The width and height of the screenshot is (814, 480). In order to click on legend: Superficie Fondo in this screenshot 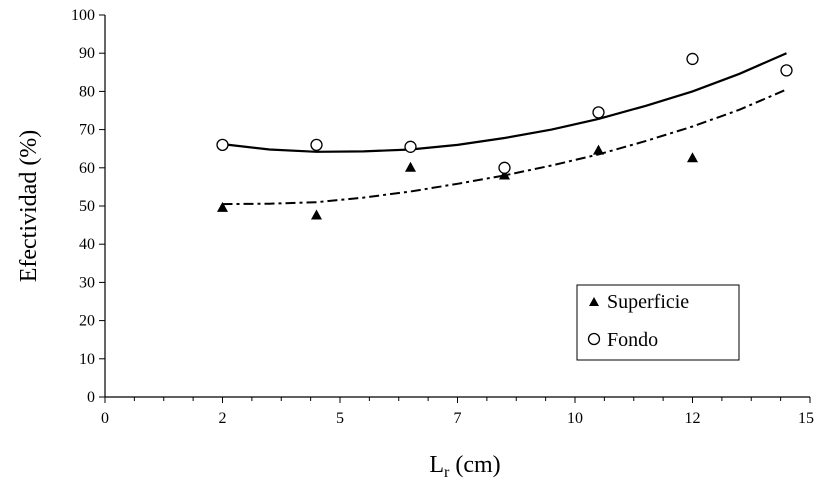, I will do `click(658, 322)`.